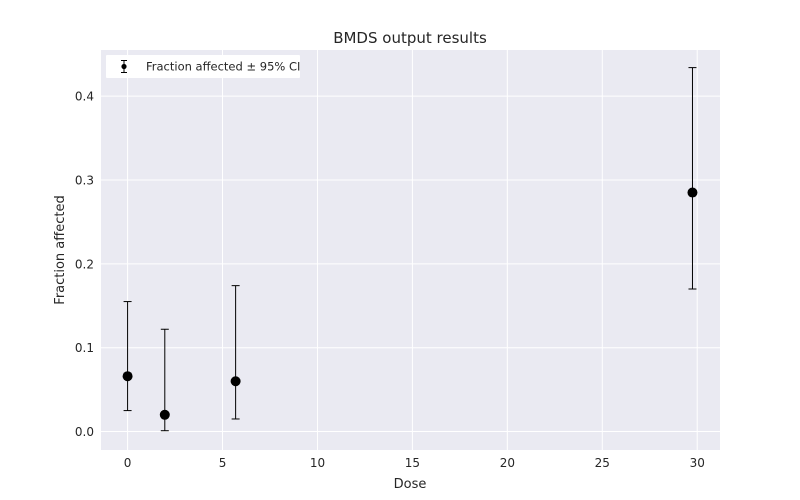 This screenshot has height=500, width=800. Describe the element at coordinates (697, 463) in the screenshot. I see `x-tick-label: 30` at that location.